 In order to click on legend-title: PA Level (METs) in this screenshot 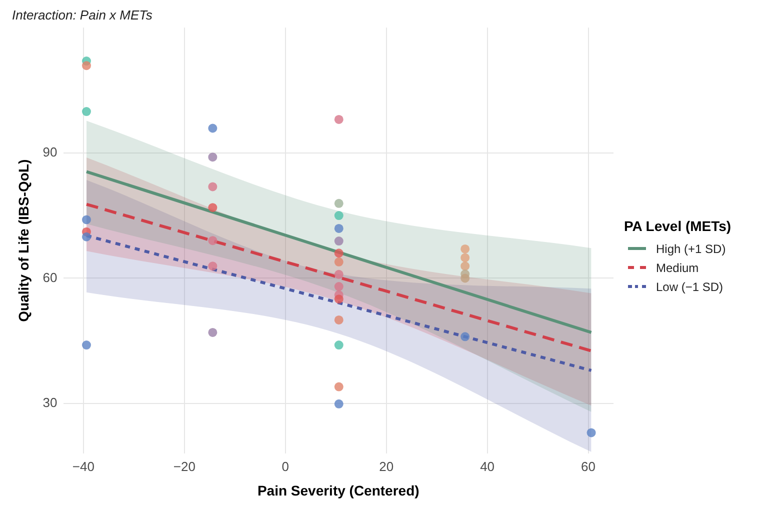, I will do `click(678, 226)`.